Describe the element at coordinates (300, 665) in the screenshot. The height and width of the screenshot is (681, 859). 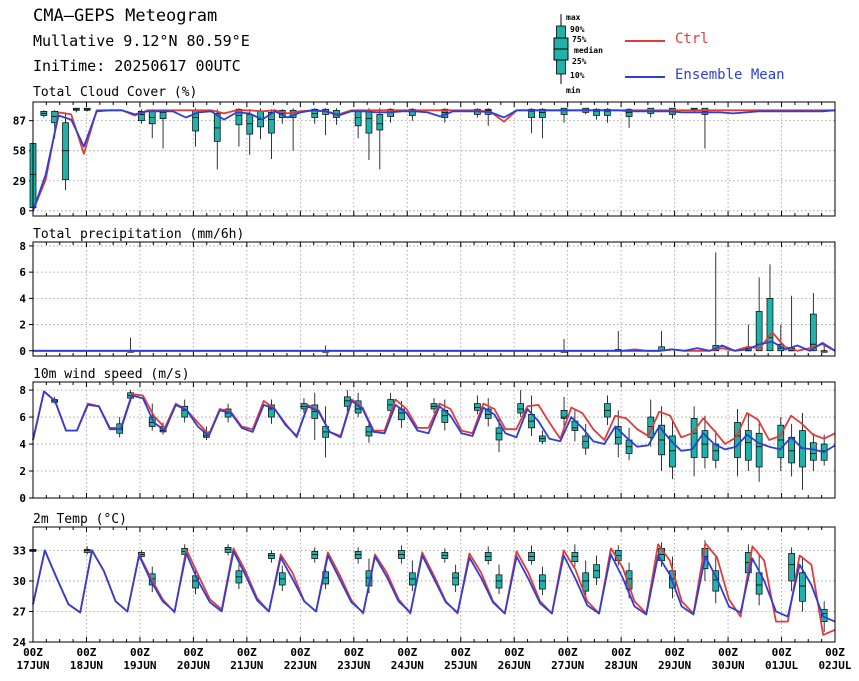
I see `x-tick-label: 22JUN` at that location.